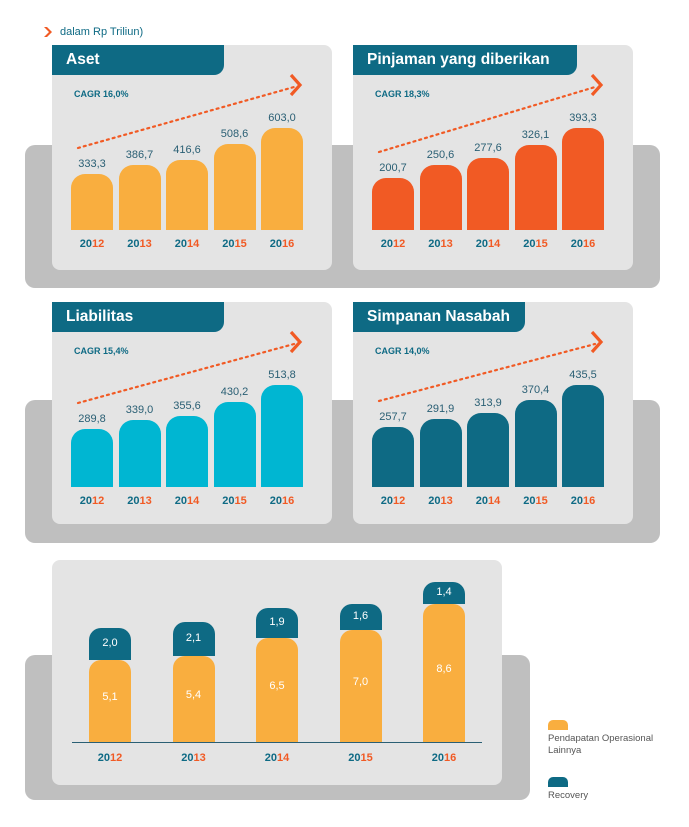 The height and width of the screenshot is (827, 689). I want to click on cagr-annotation: CAGR 18,3%, so click(402, 94).